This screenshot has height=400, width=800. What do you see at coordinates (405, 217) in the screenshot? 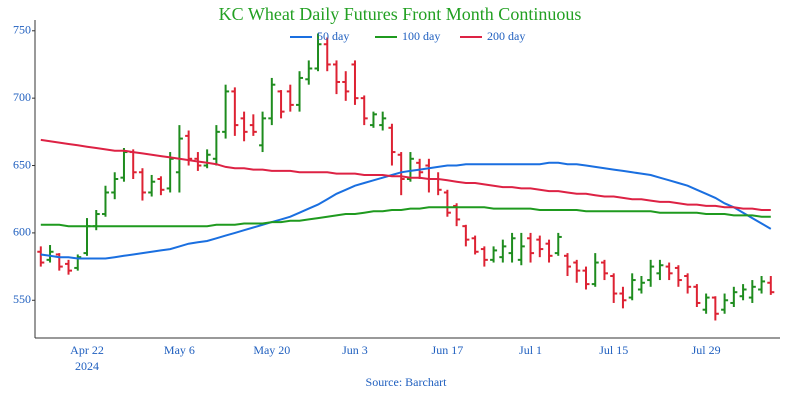
I see `moving-average-line` at bounding box center [405, 217].